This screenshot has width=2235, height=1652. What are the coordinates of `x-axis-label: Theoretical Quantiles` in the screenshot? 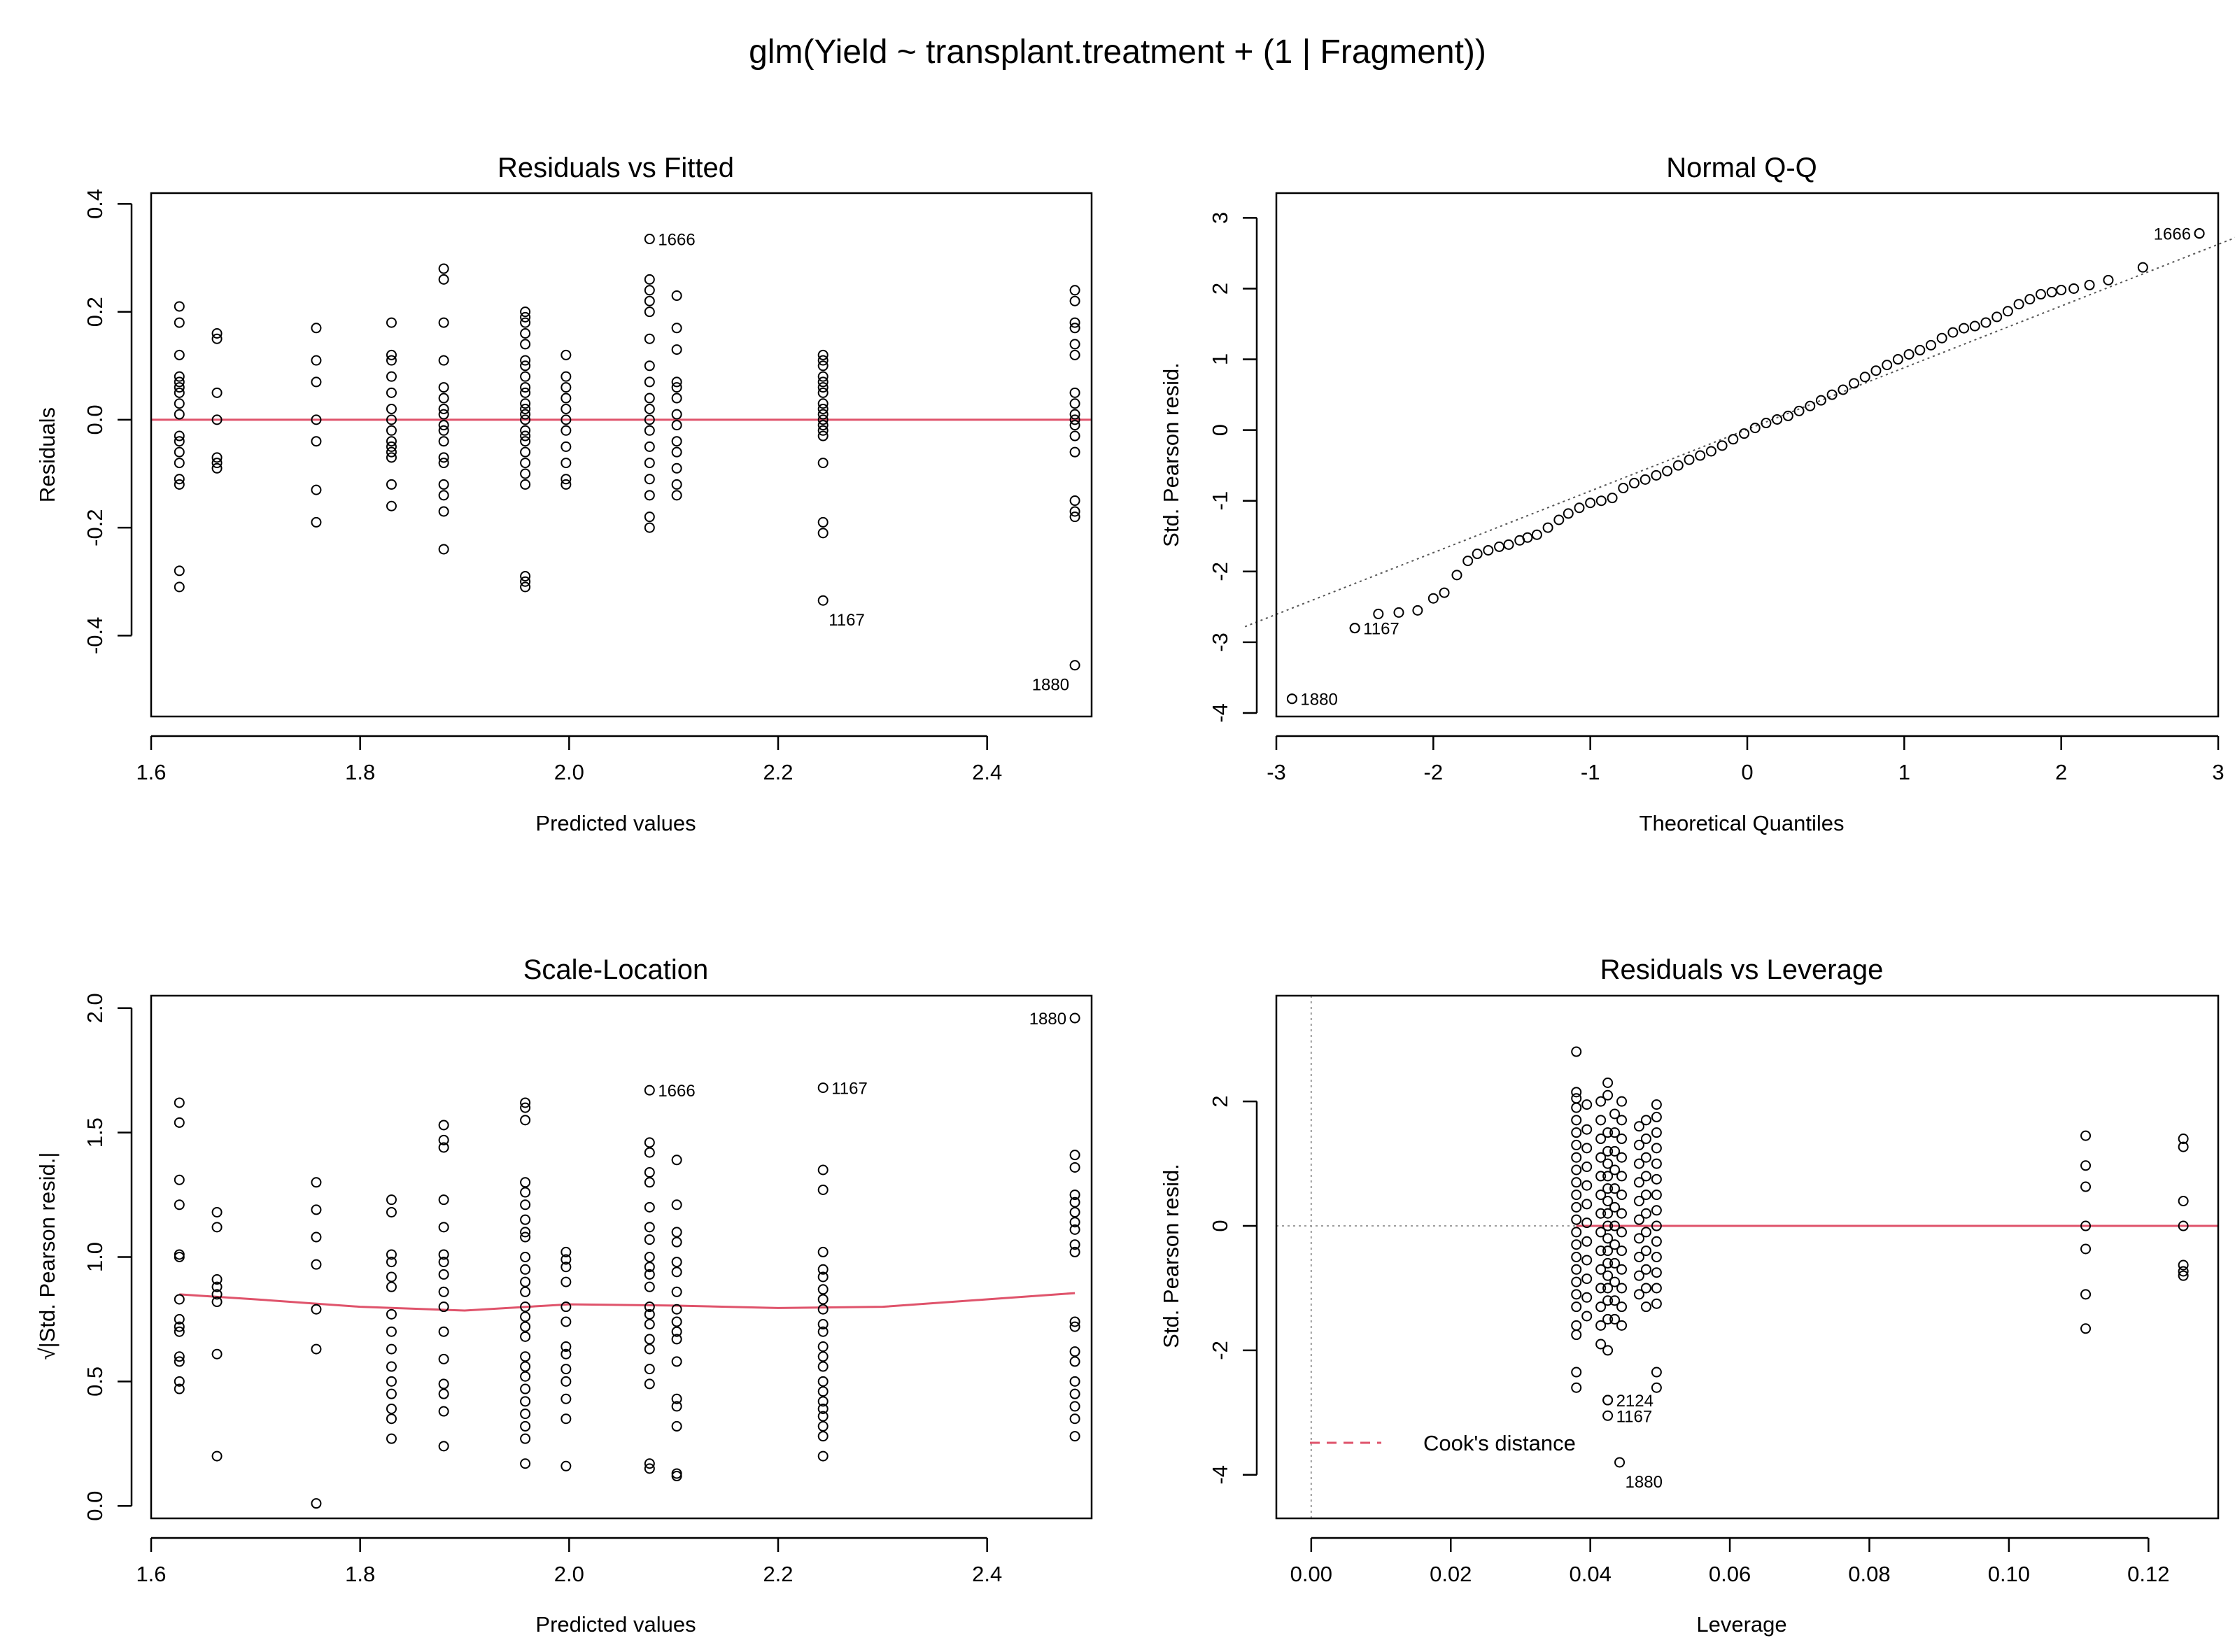 It's located at (1742, 823).